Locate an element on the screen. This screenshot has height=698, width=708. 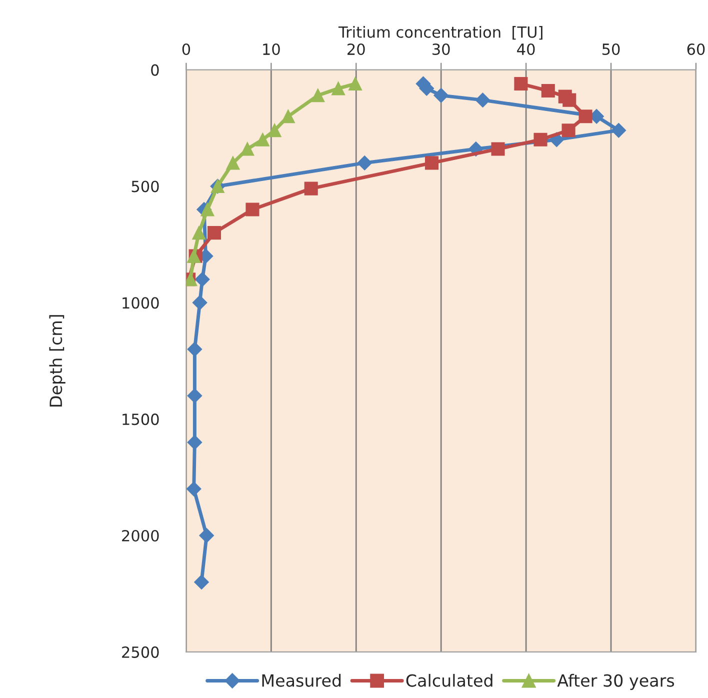
x-tick-label: 10 is located at coordinates (271, 49).